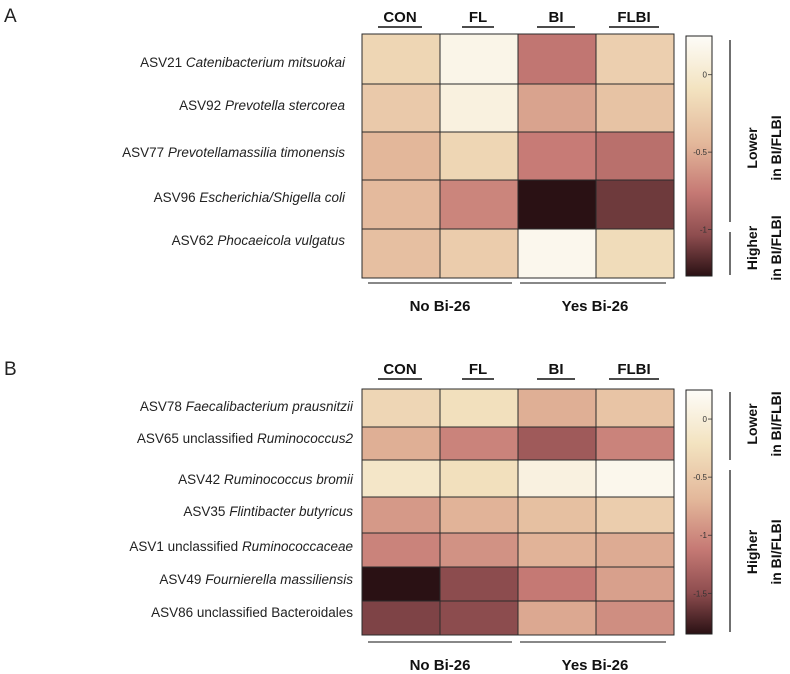 This screenshot has width=790, height=674. Describe the element at coordinates (635, 618) in the screenshot. I see `heatmap-cell-r6-flbi` at that location.